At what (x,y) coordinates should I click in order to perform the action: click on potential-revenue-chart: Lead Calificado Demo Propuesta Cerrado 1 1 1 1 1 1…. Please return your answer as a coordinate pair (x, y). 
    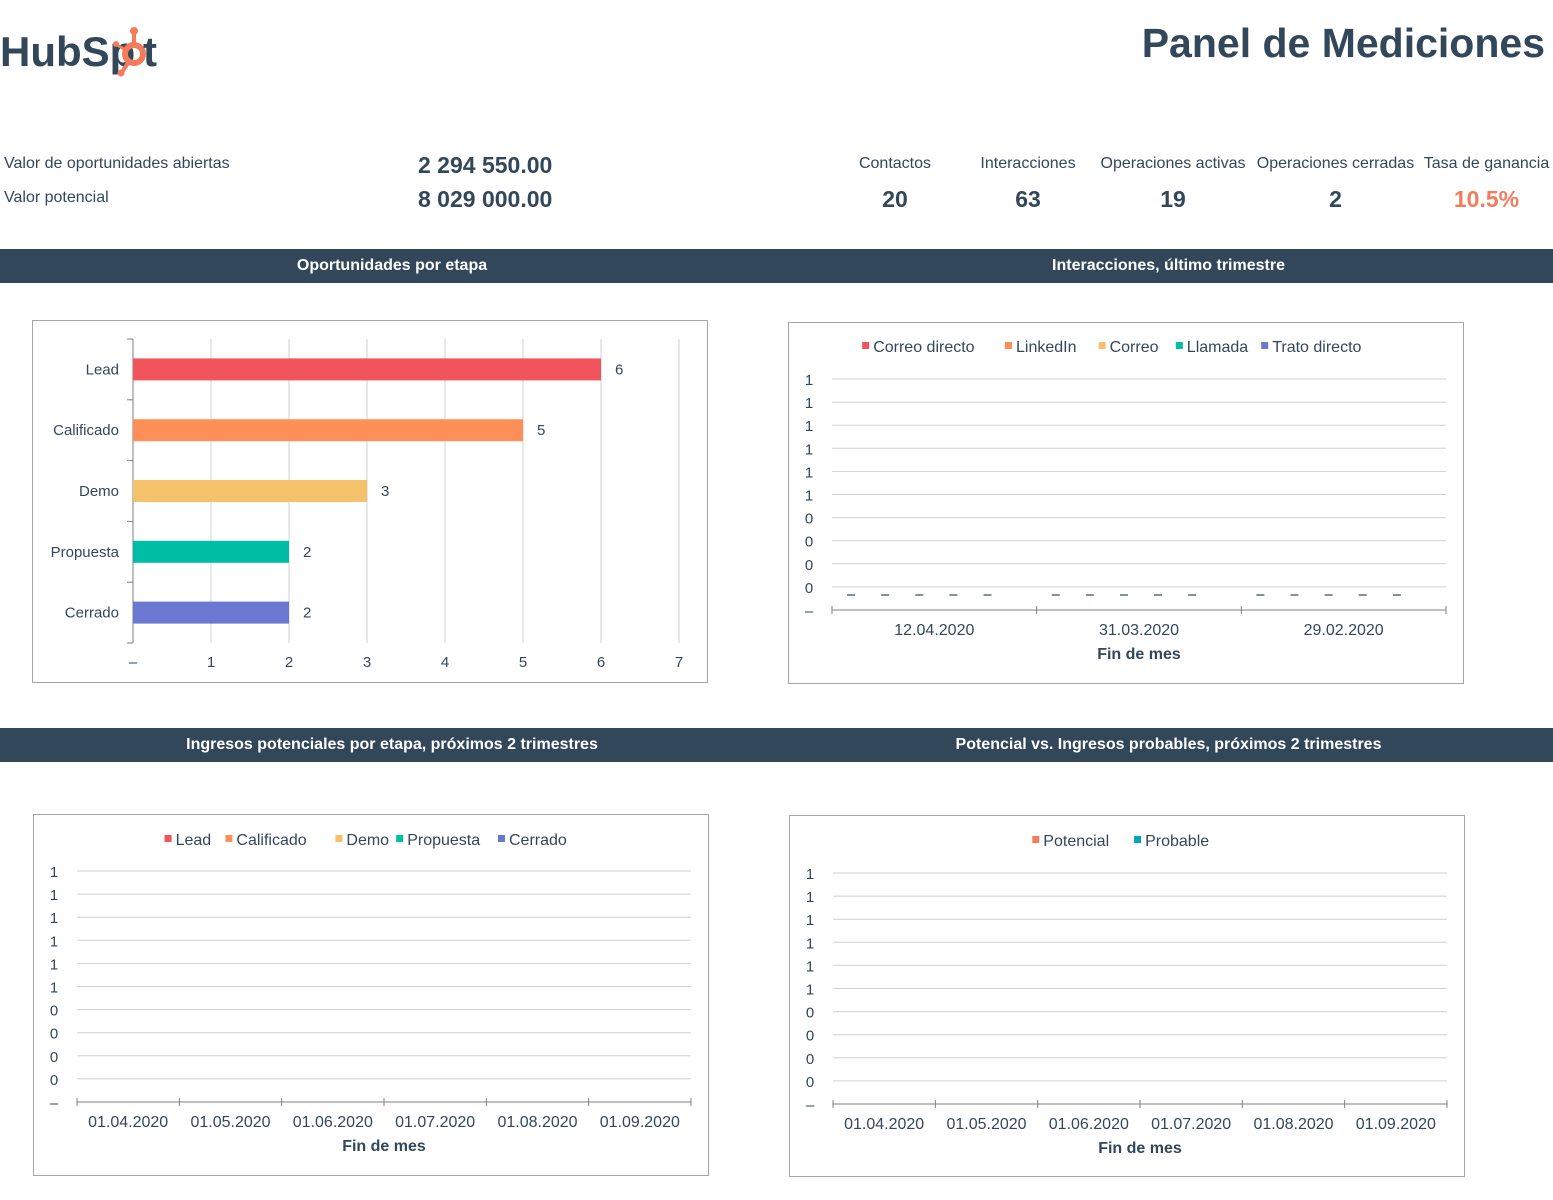
    Looking at the image, I should click on (371, 995).